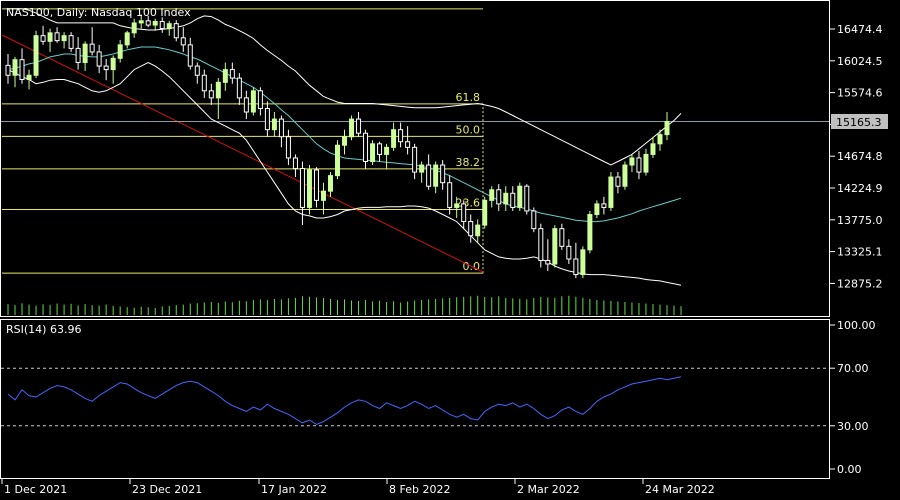 This screenshot has width=900, height=500. What do you see at coordinates (680, 489) in the screenshot?
I see `time-tick-label: 24 Mar 2022` at bounding box center [680, 489].